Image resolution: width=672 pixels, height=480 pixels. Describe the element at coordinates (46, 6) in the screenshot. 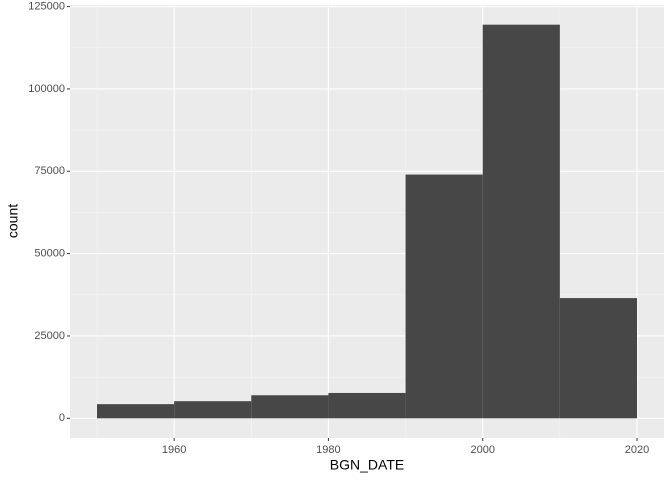

I see `y-tick-label: 125000` at that location.